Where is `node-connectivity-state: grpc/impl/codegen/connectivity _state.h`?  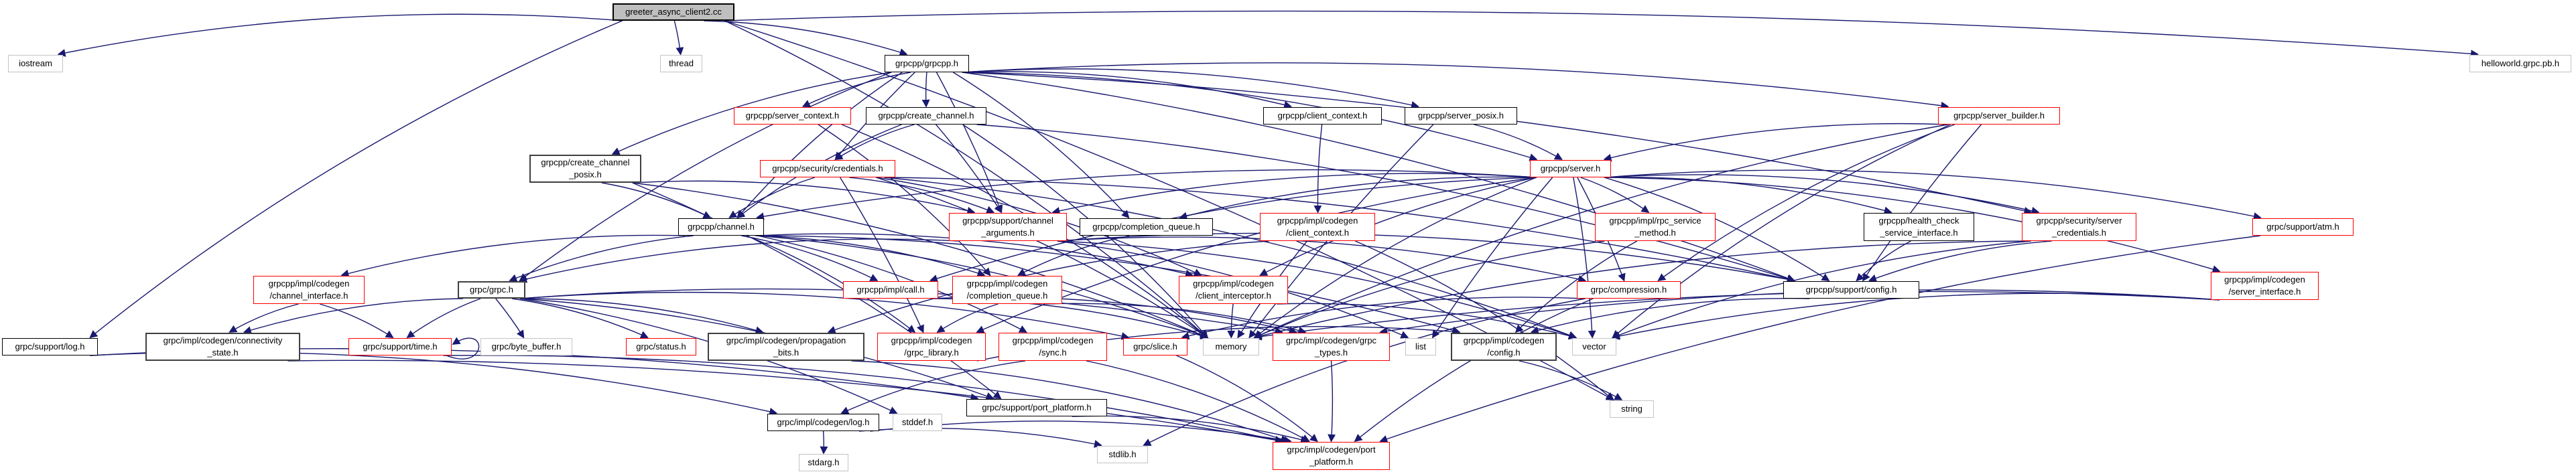 node-connectivity-state: grpc/impl/codegen/connectivity _state.h is located at coordinates (222, 347).